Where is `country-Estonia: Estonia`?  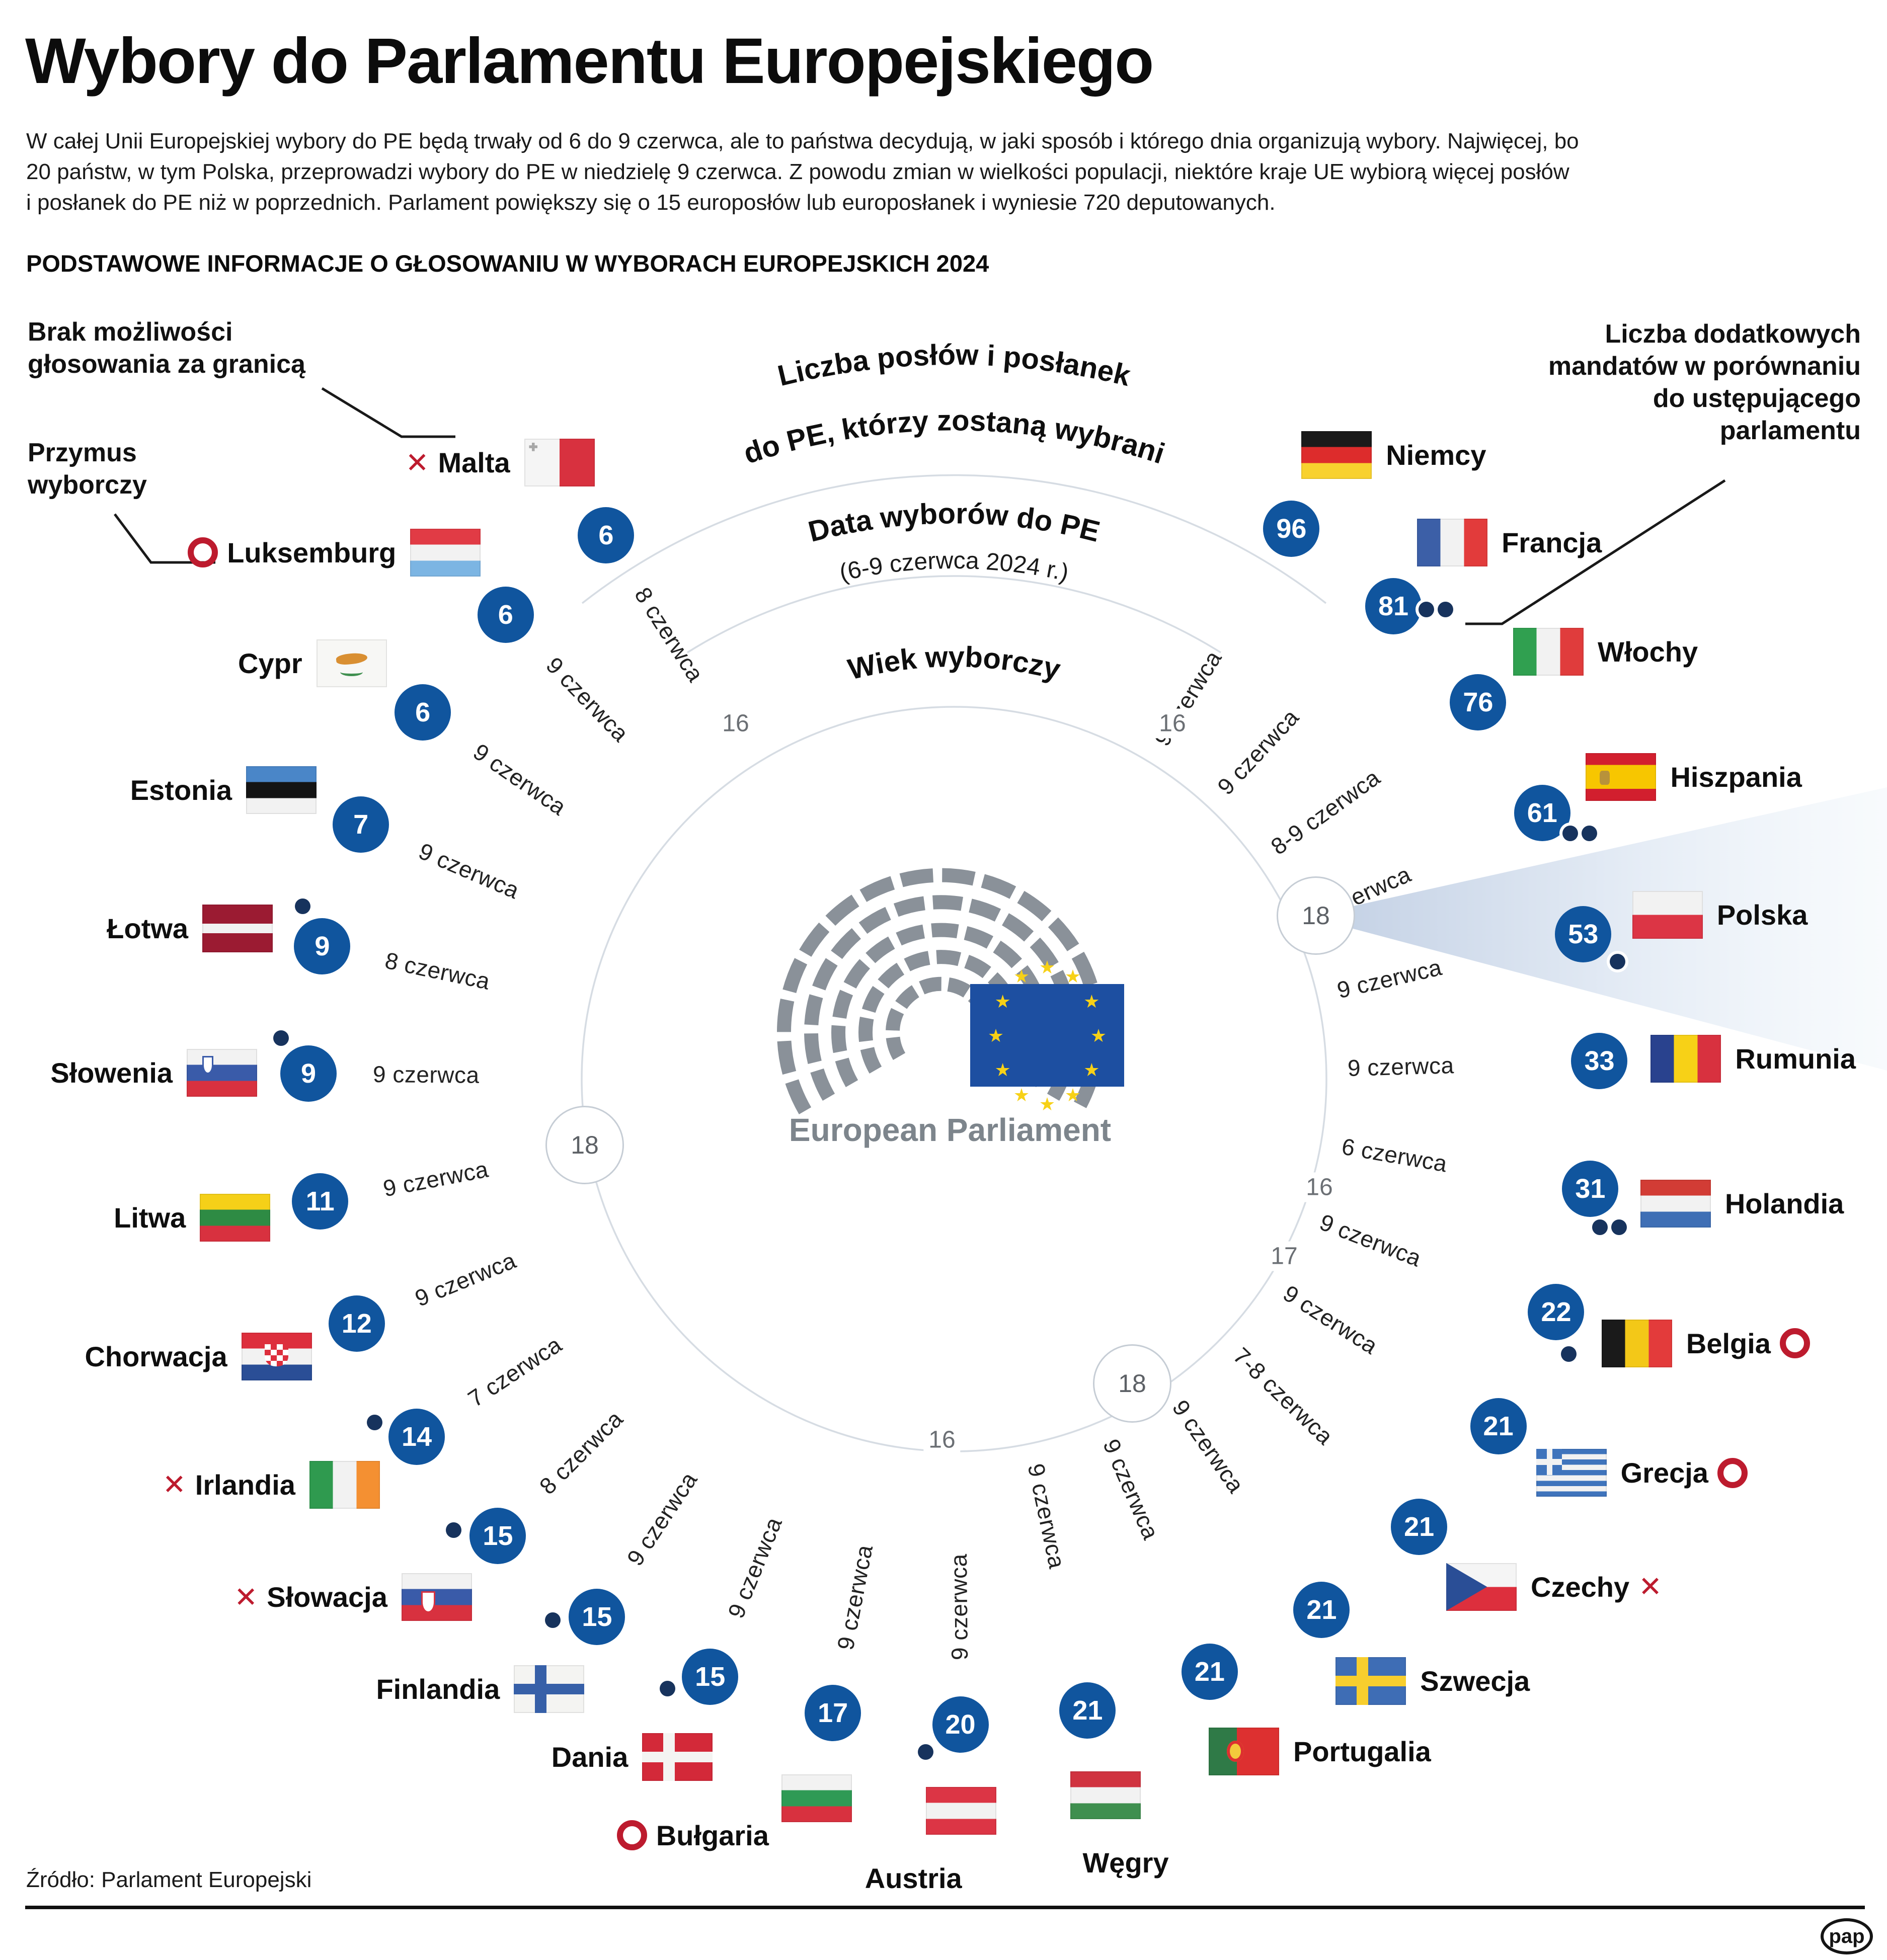
country-Estonia: Estonia is located at coordinates (181, 790).